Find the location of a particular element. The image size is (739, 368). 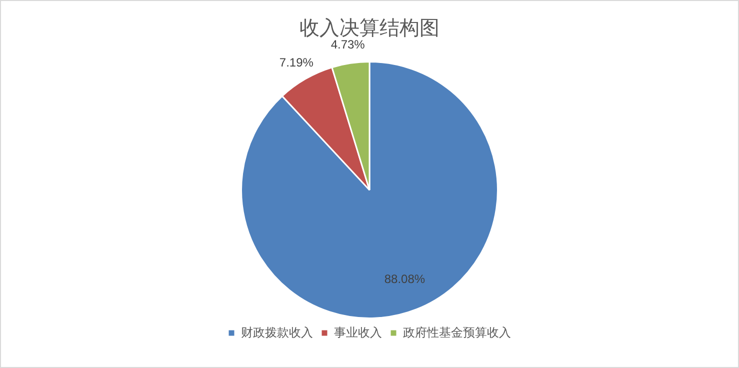

legend-label: 财政拨款收入 is located at coordinates (277, 332).